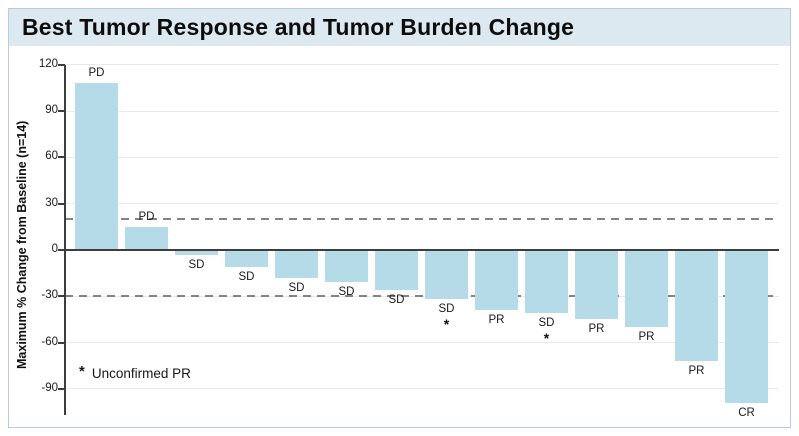  What do you see at coordinates (82, 371) in the screenshot?
I see `asterisk-symbol: *` at bounding box center [82, 371].